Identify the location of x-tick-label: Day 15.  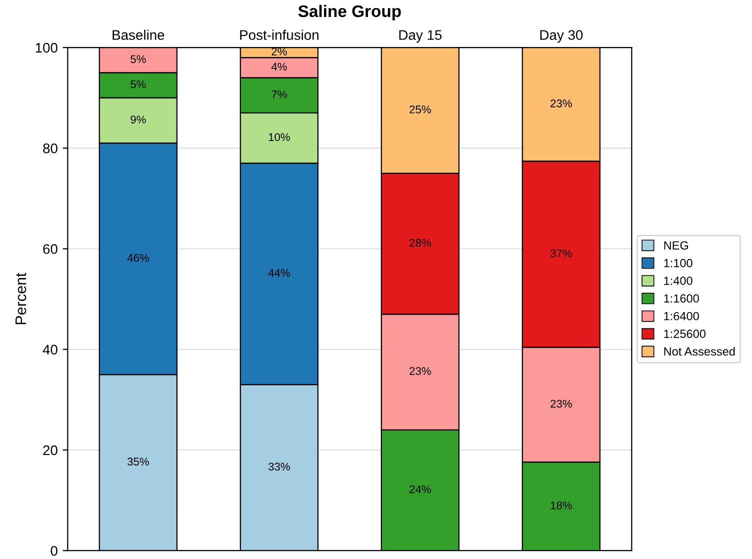
(420, 36).